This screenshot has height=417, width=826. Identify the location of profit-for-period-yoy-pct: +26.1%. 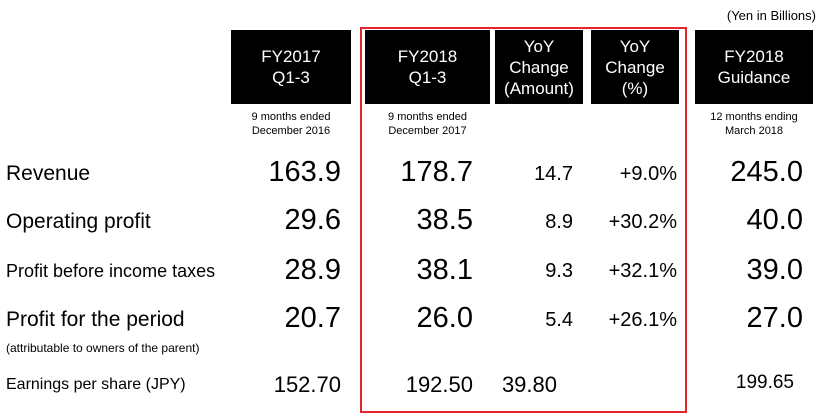
(642, 320).